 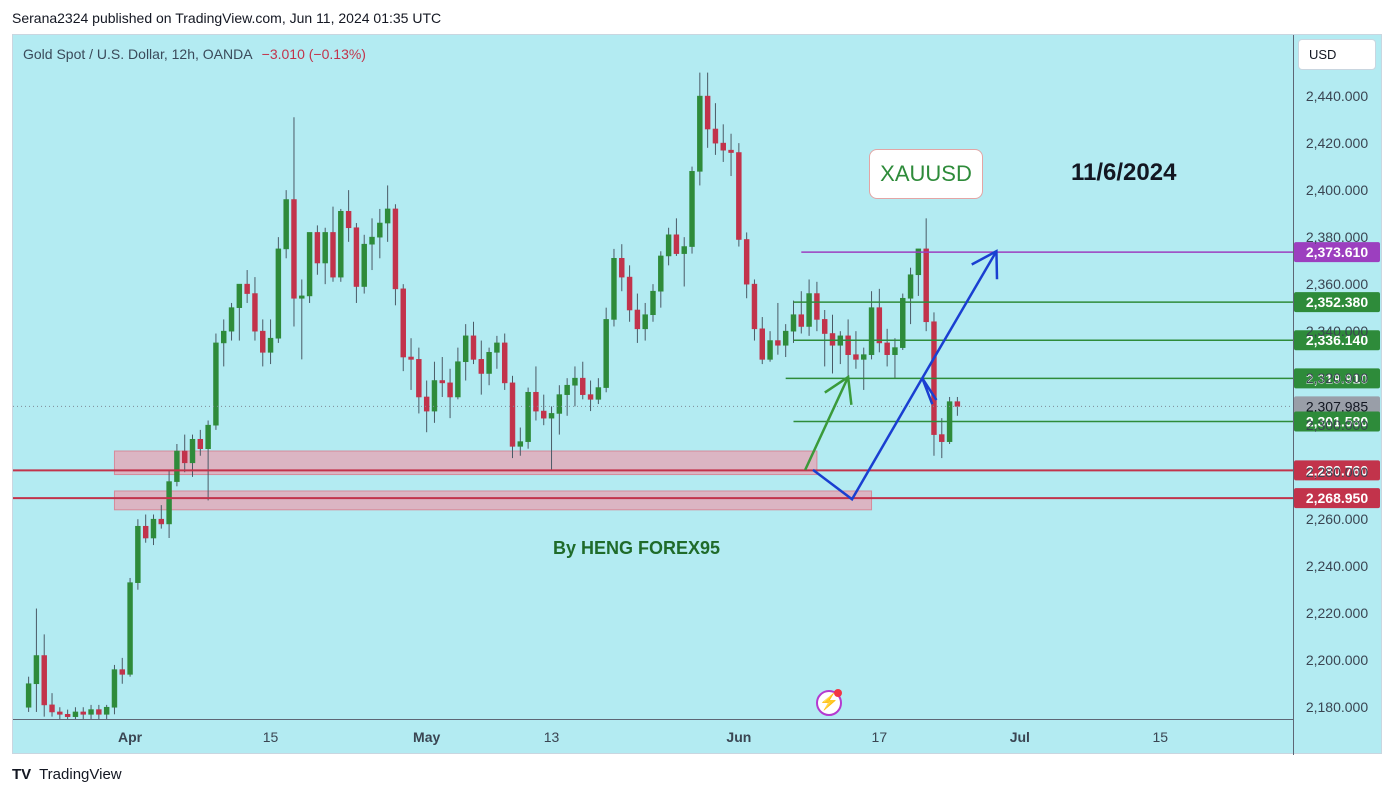 I want to click on projection-path-blue, so click(x=905, y=376).